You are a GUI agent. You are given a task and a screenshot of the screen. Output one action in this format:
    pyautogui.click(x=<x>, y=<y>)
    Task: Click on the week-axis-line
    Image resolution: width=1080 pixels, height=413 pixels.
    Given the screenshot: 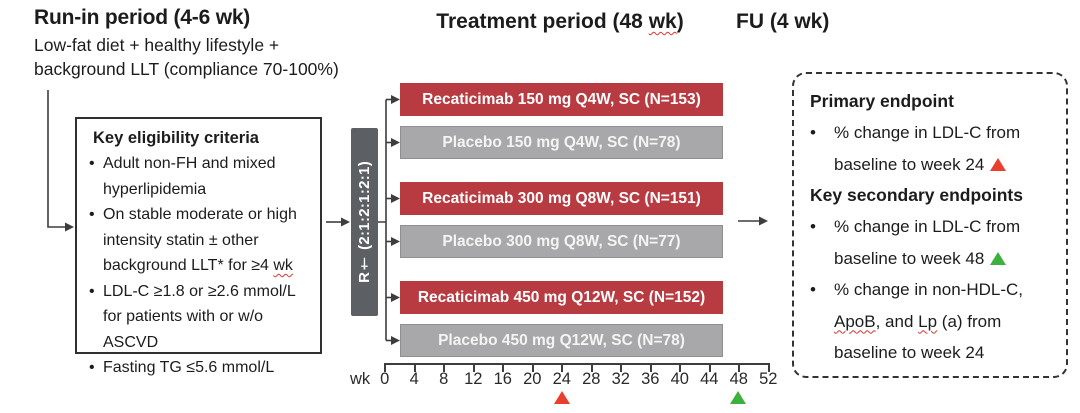 What is the action you would take?
    pyautogui.click(x=577, y=364)
    